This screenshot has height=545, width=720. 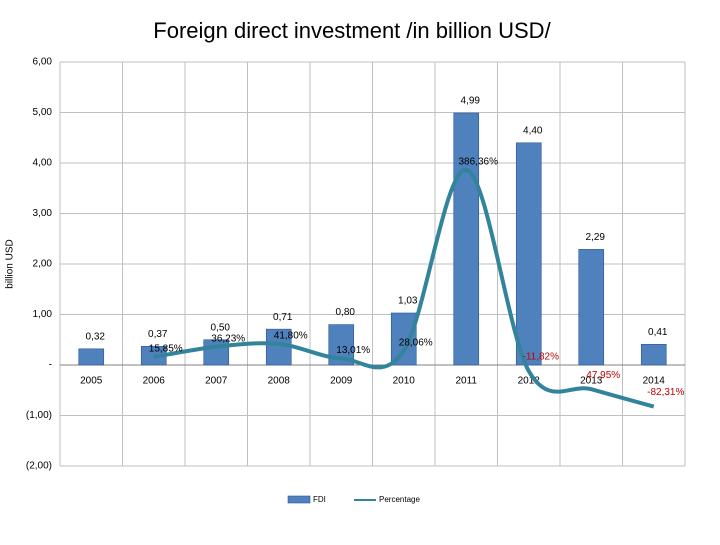 I want to click on legend-swatch, so click(x=299, y=499).